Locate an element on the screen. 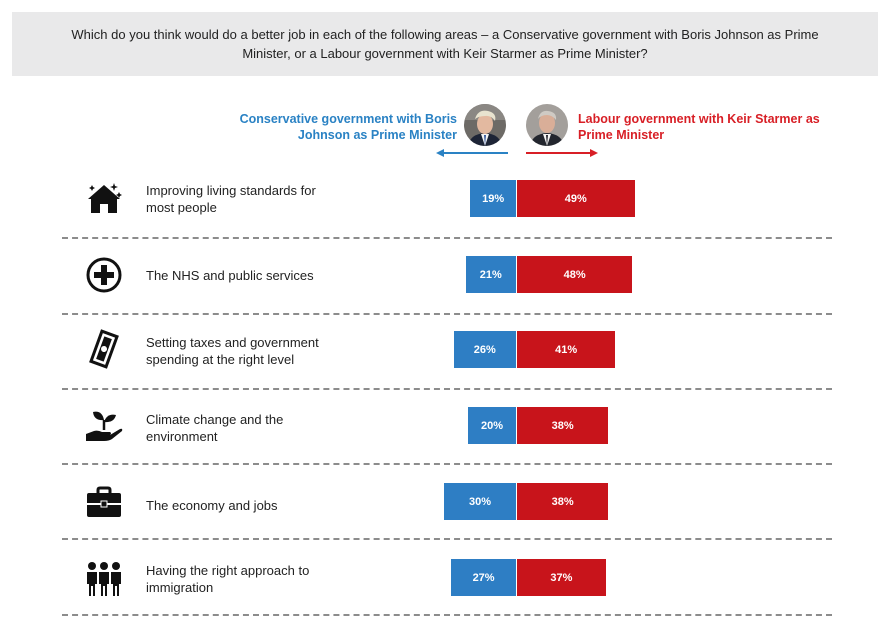 Image resolution: width=894 pixels, height=620 pixels. medical-cross-icon is located at coordinates (104, 275).